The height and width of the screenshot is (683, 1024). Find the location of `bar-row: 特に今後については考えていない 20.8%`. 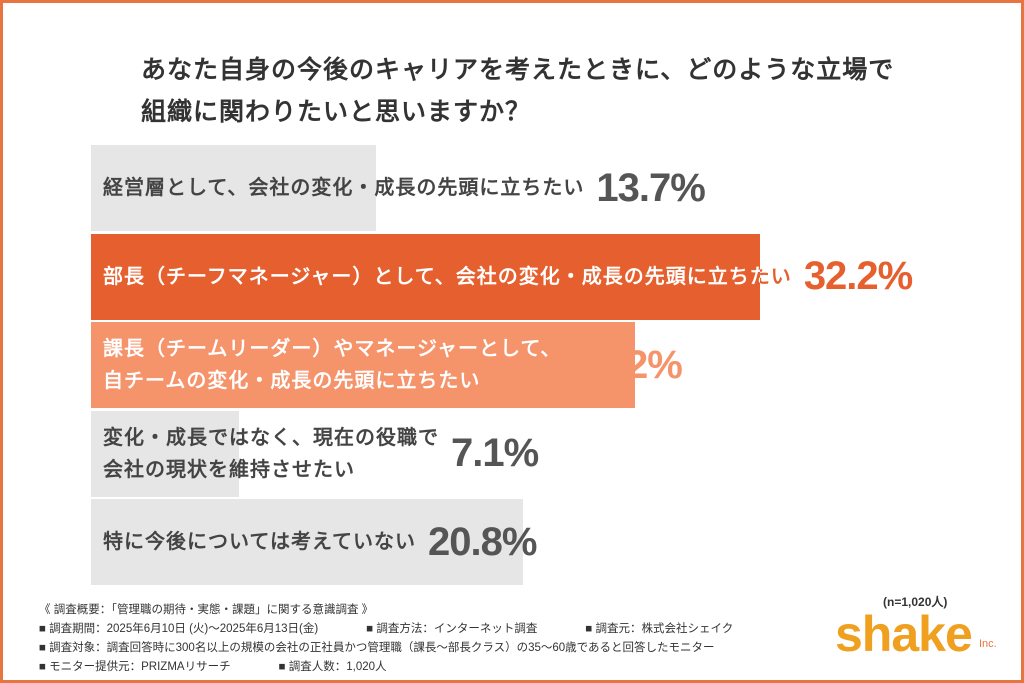

bar-row: 特に今後については考えていない 20.8% is located at coordinates (320, 542).